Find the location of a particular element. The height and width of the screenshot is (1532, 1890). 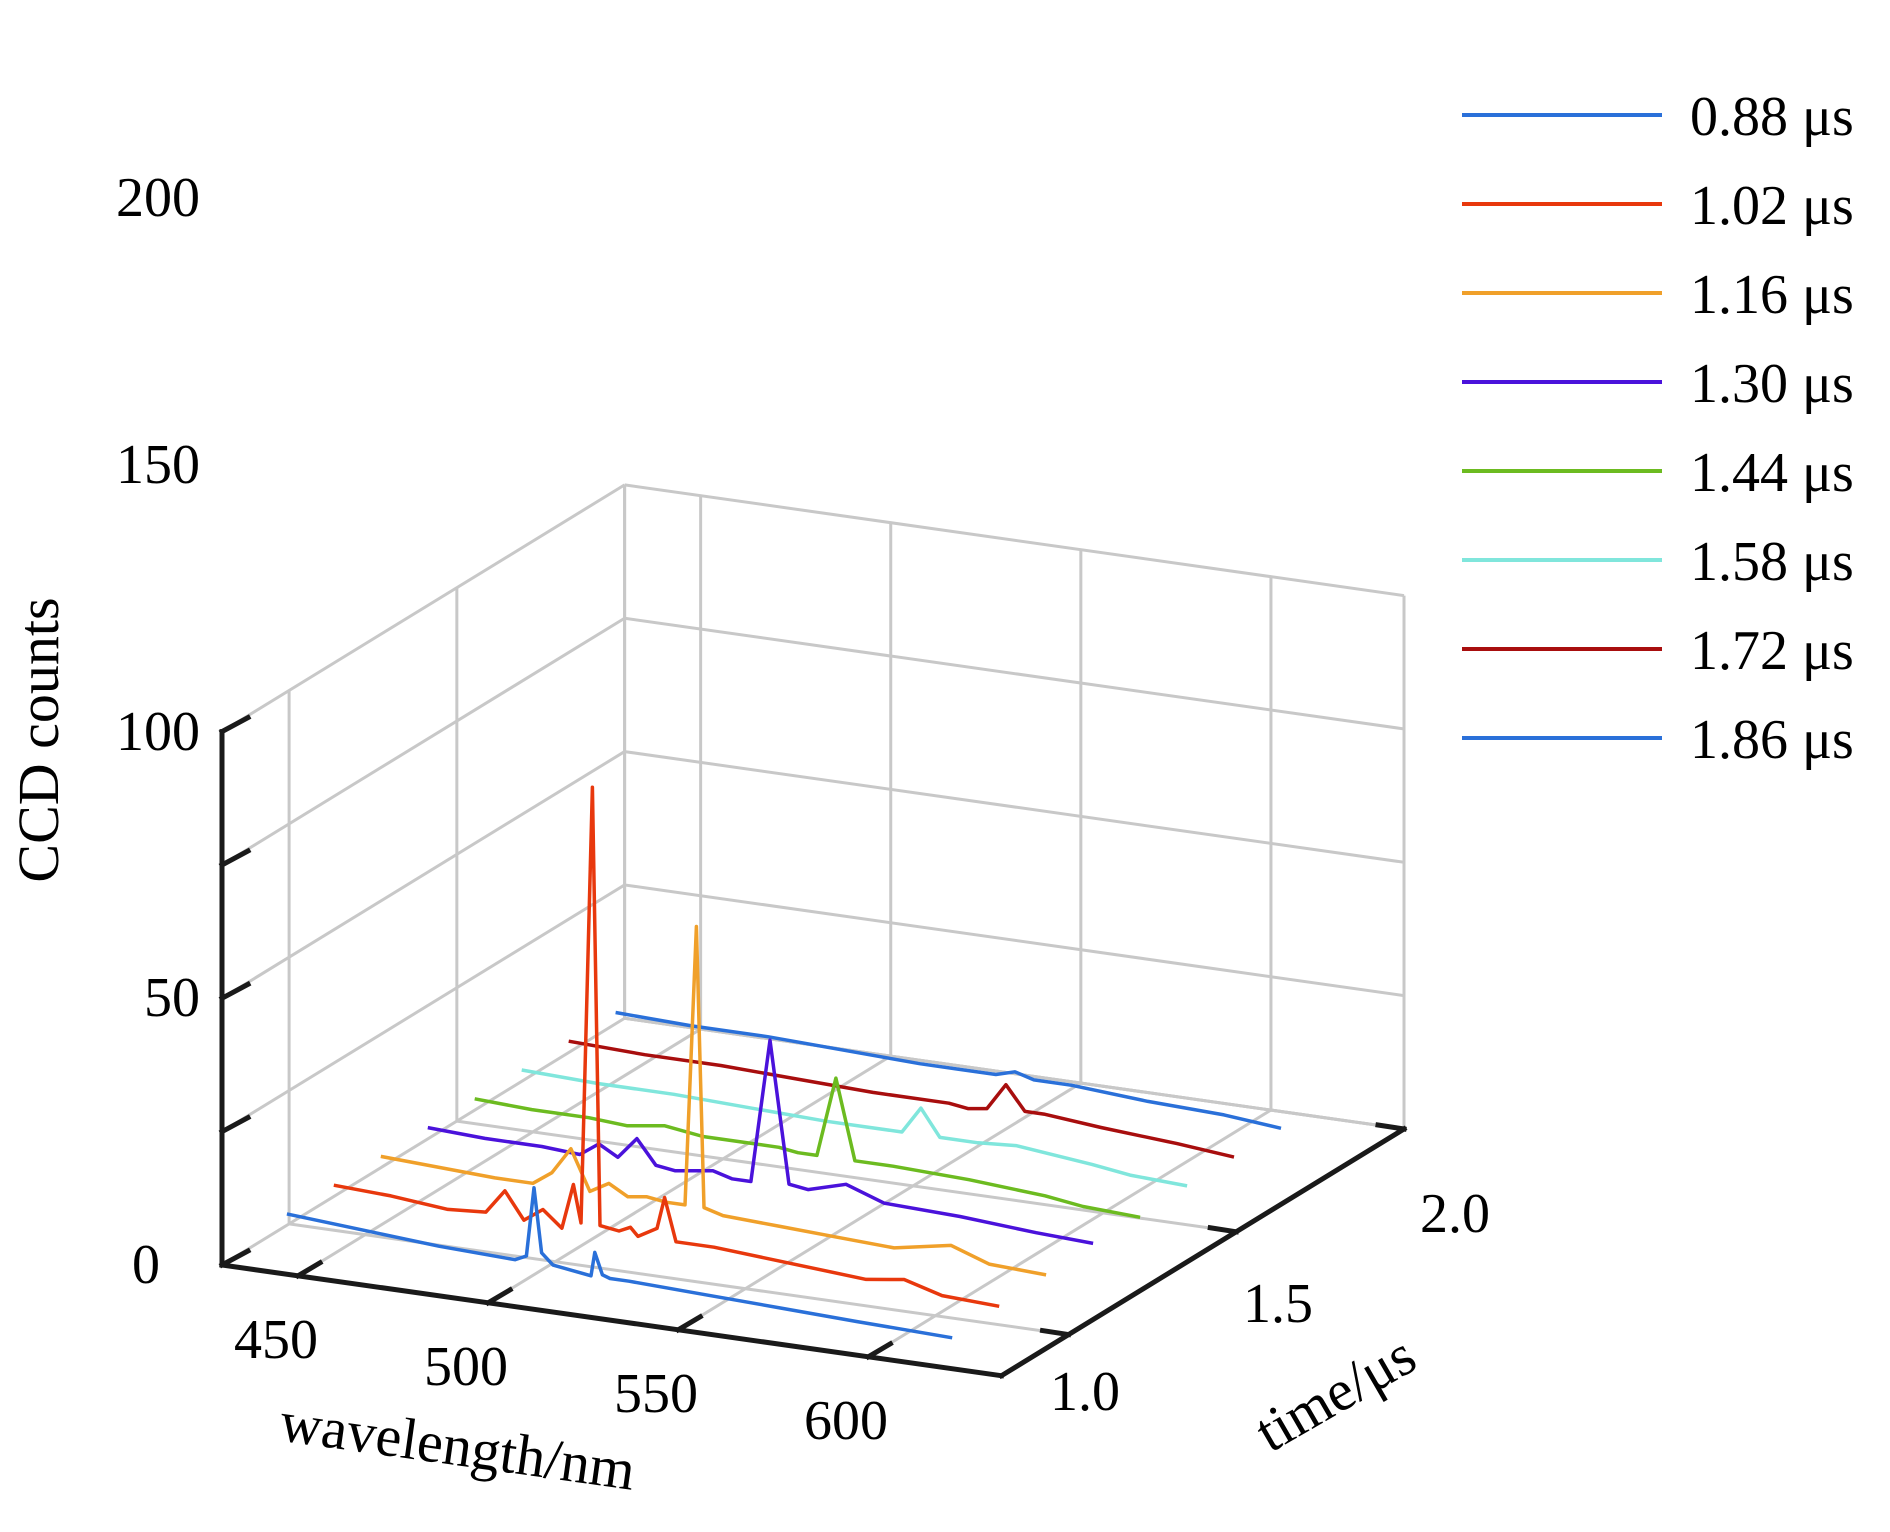

z-tick-label: 150 is located at coordinates (158, 465).